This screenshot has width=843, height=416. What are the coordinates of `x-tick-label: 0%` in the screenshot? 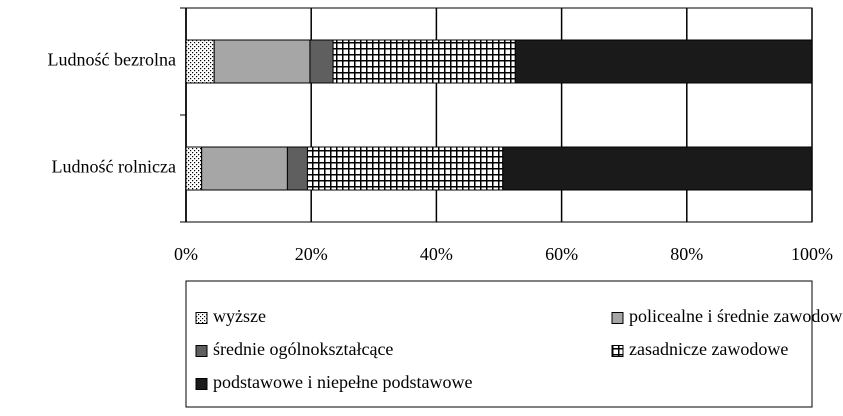 It's located at (186, 254).